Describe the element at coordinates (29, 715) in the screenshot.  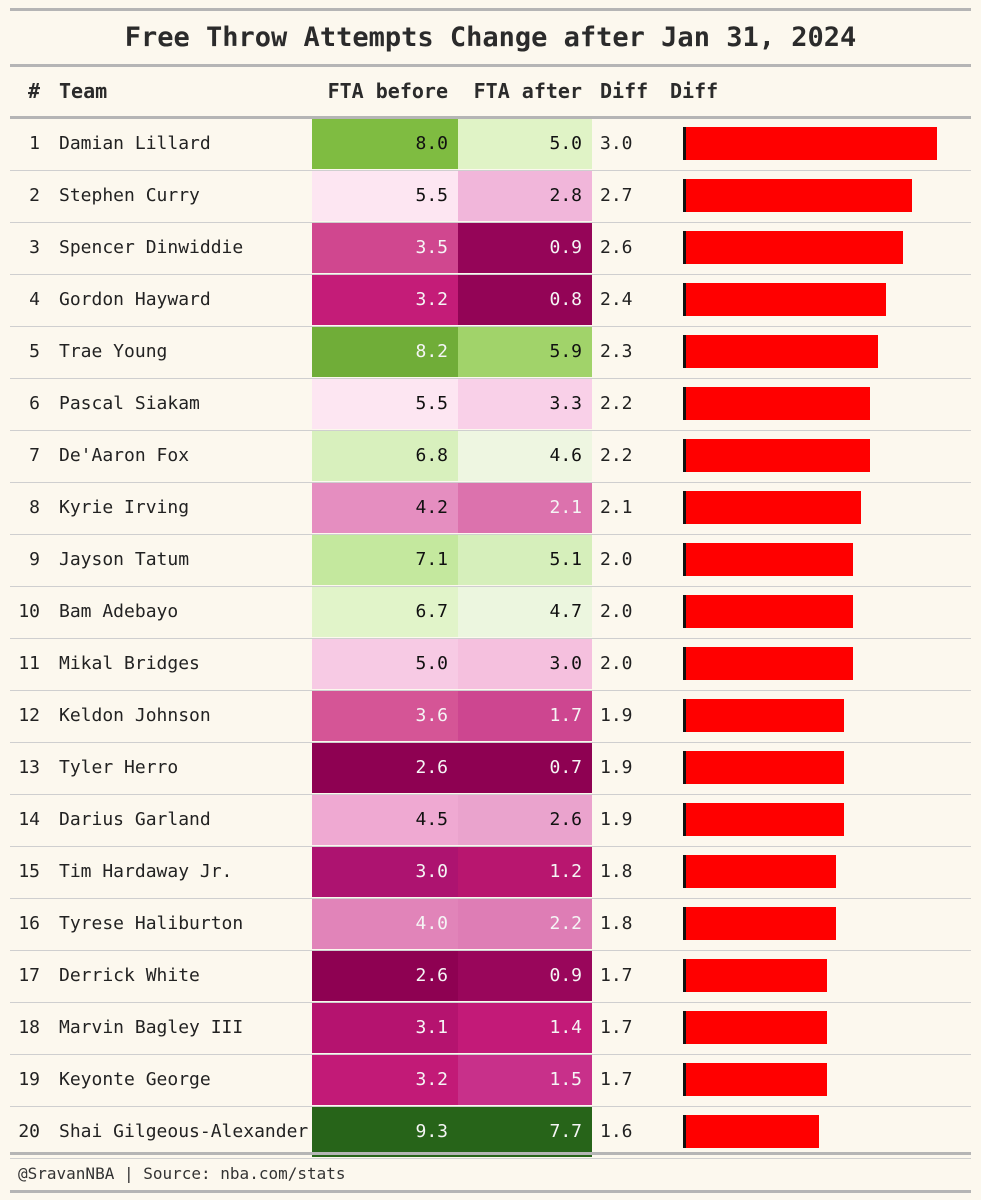
I see `rank-cell: 12` at that location.